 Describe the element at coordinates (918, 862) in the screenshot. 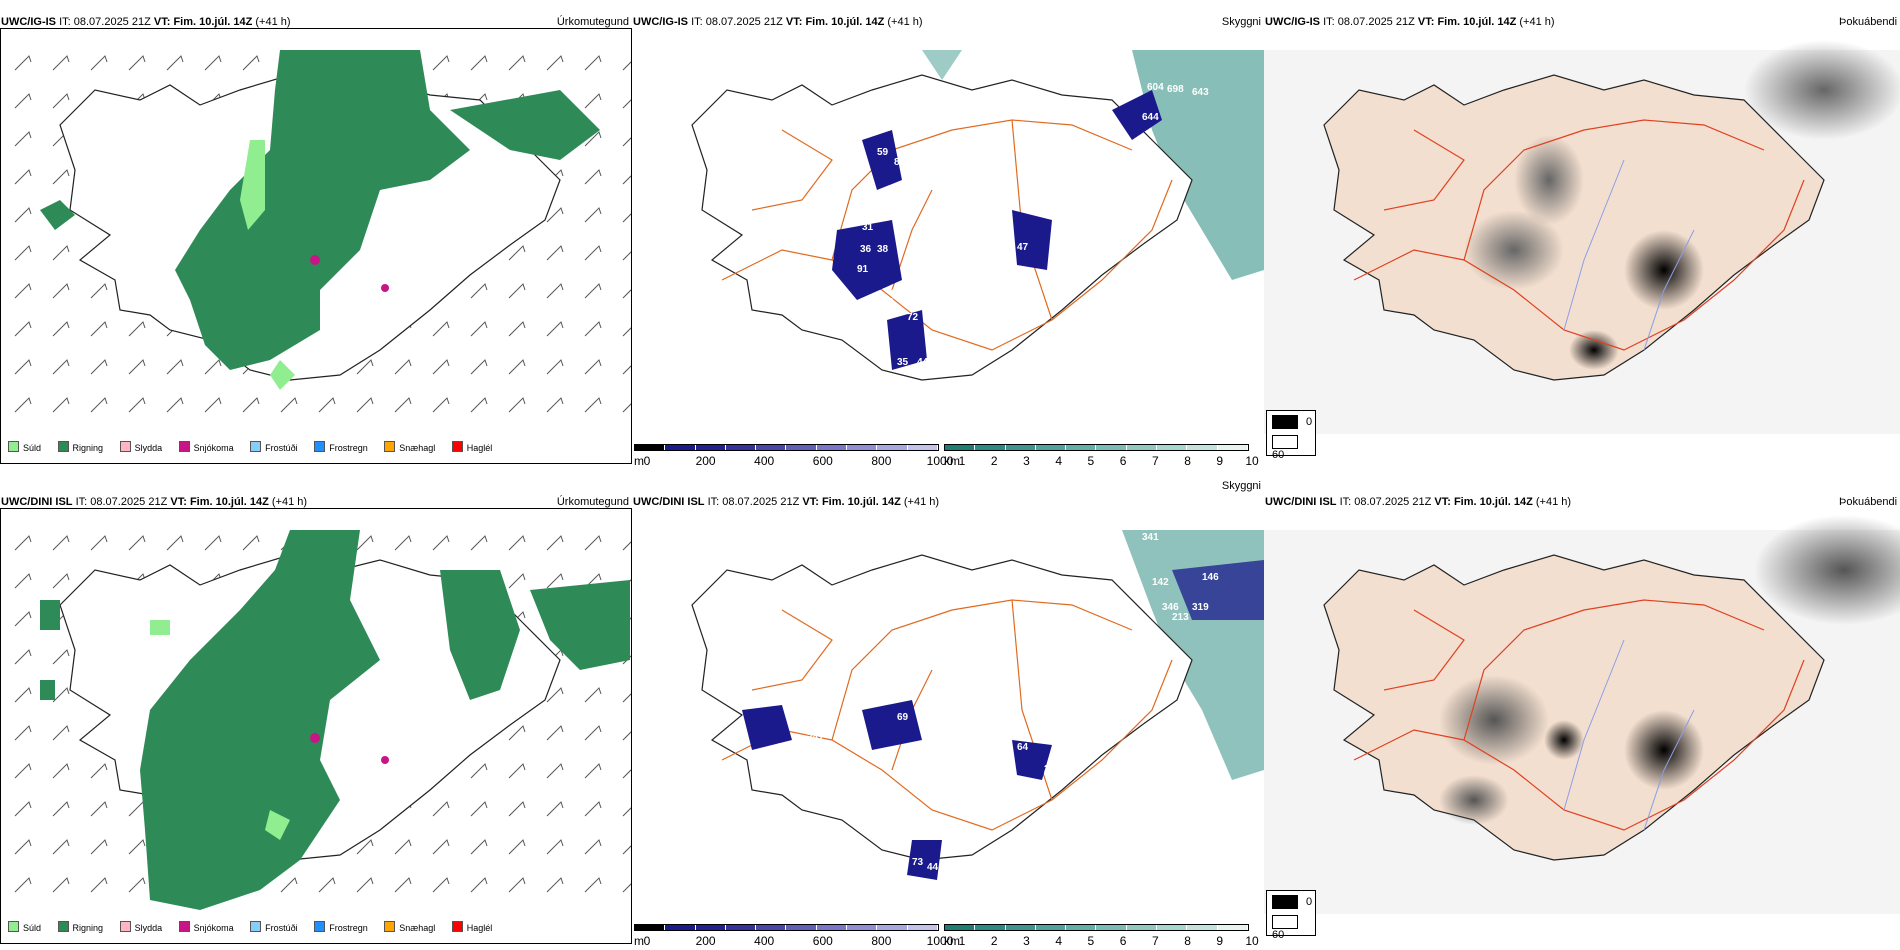

I see `cloud-base-value: 73` at that location.